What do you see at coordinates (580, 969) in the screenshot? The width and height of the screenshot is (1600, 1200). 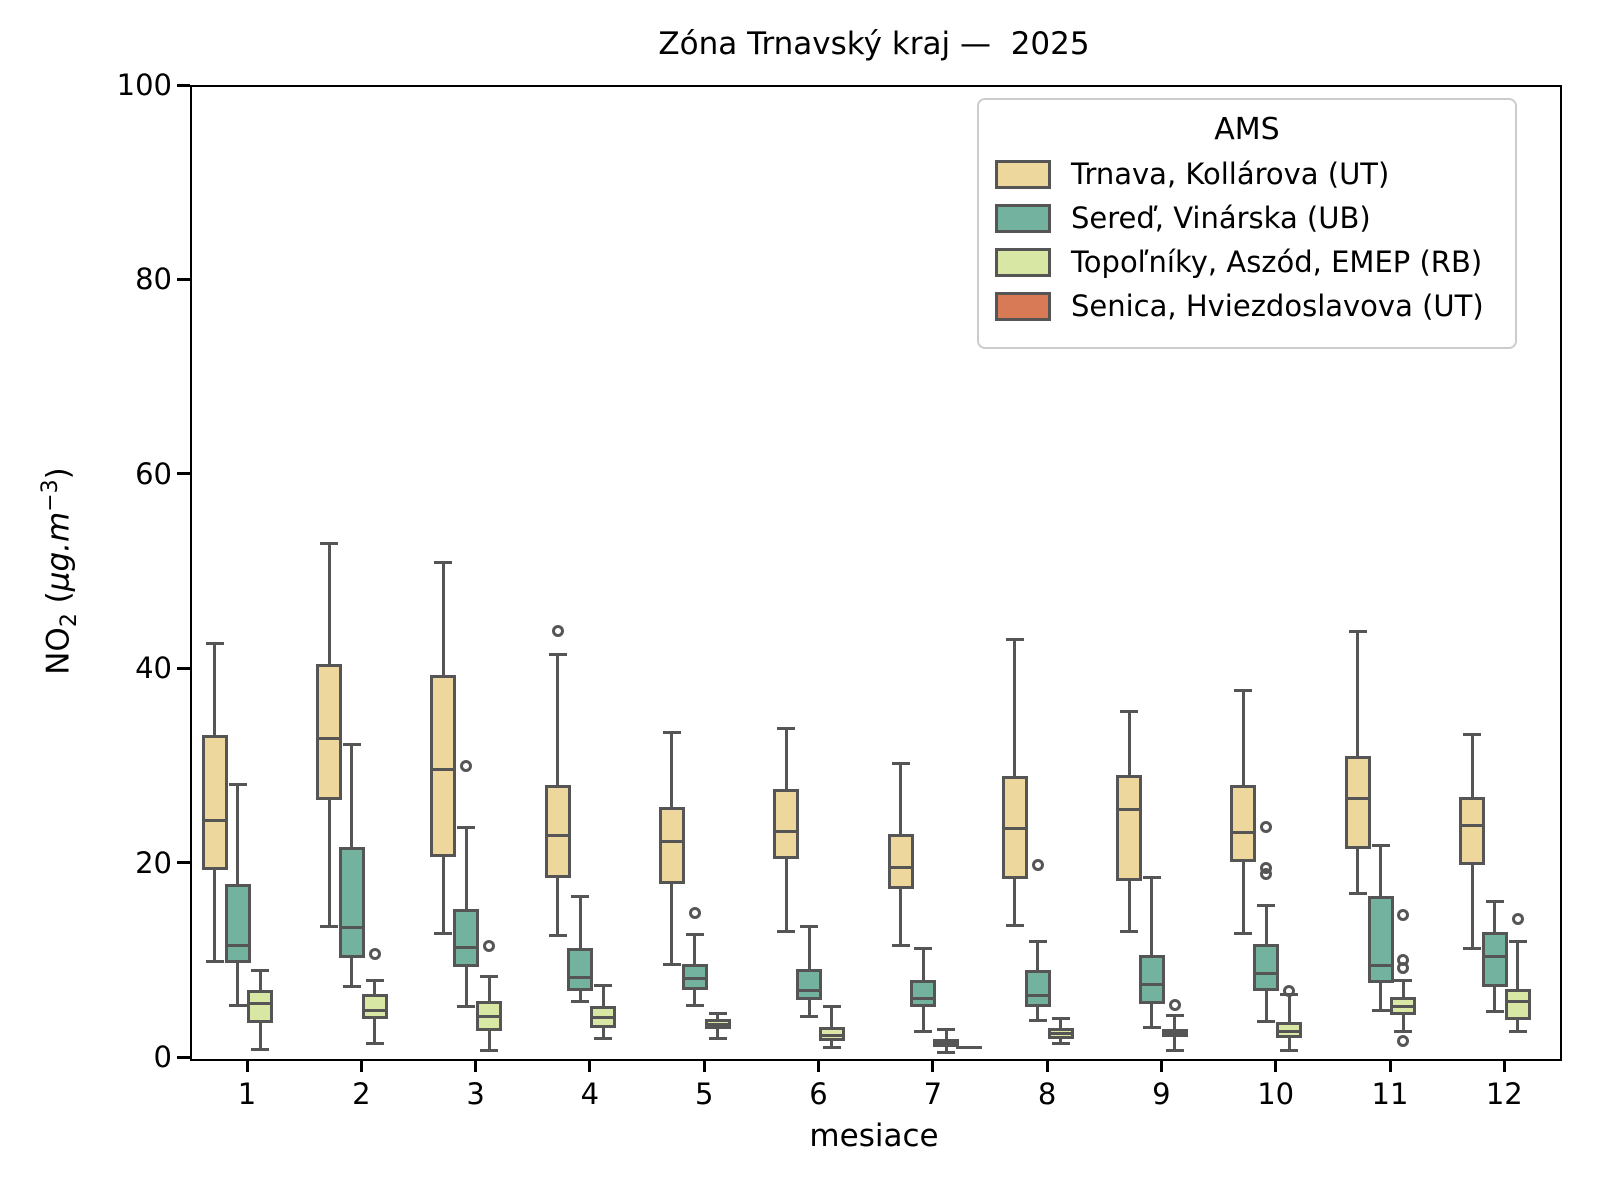 I see `box-2-m4` at bounding box center [580, 969].